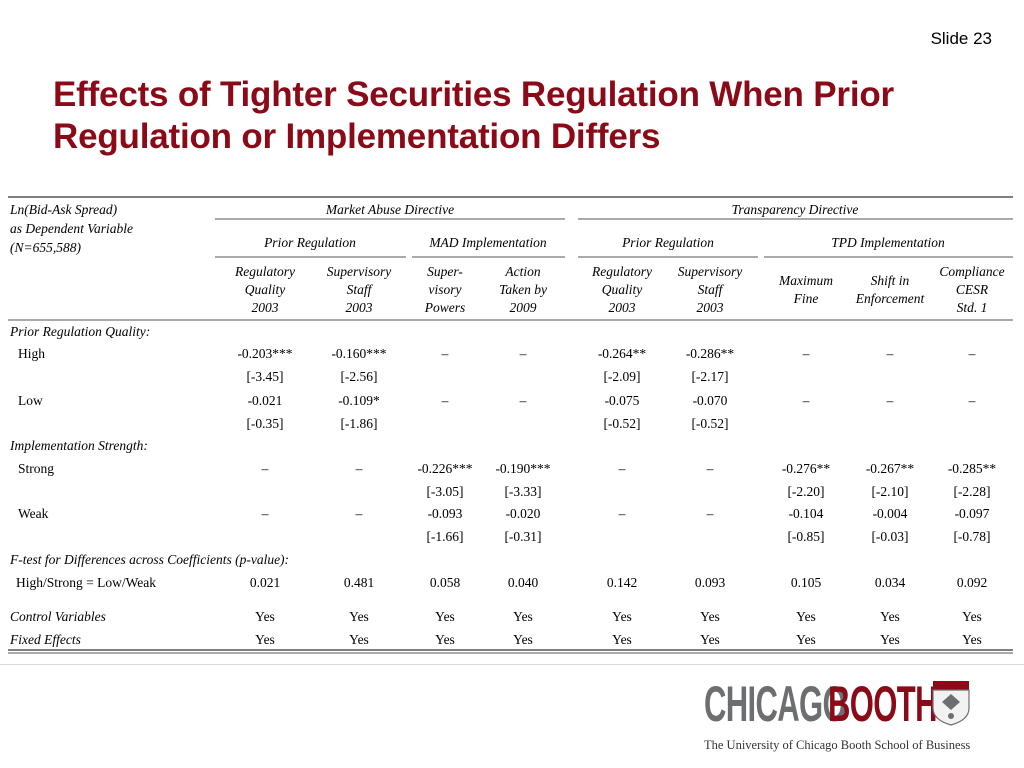 This screenshot has width=1024, height=768. What do you see at coordinates (265, 400) in the screenshot?
I see `cell-low-coef-1: -0.021` at bounding box center [265, 400].